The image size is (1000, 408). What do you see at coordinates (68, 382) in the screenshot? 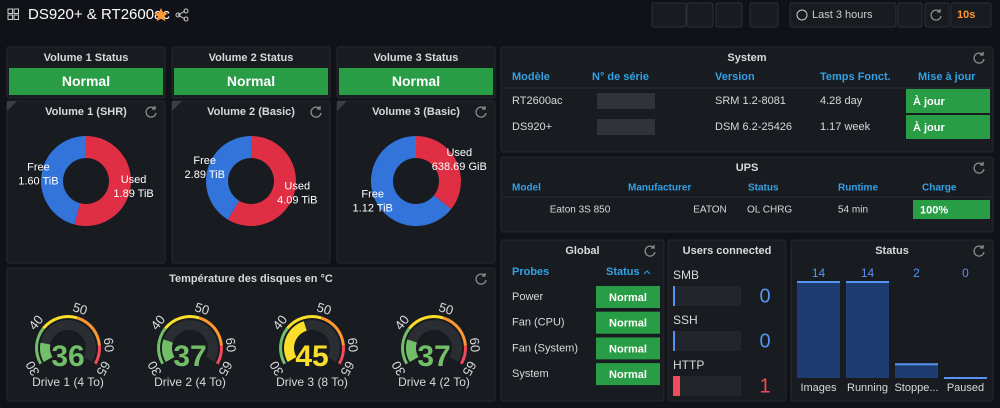
I see `gauge-label: Drive 1 (4 To)` at bounding box center [68, 382].